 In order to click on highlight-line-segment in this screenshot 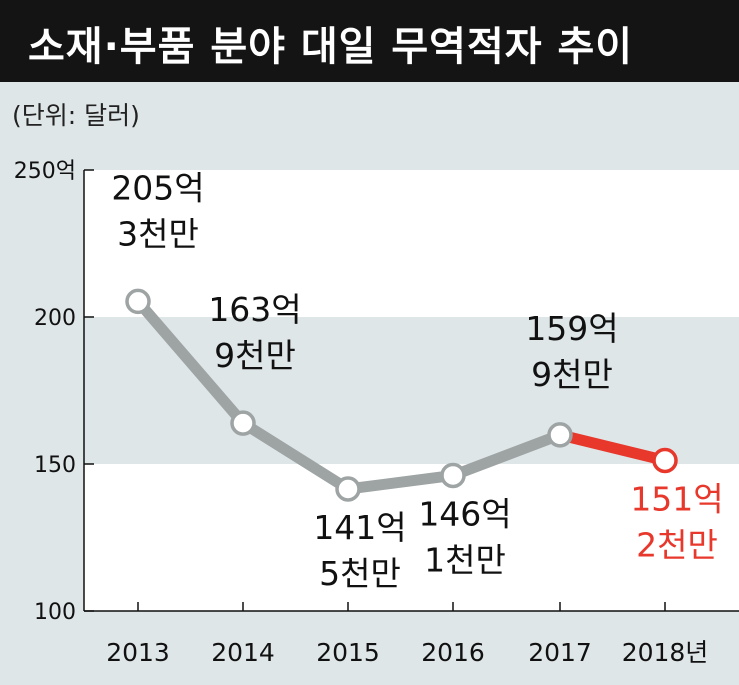, I will do `click(612, 447)`.